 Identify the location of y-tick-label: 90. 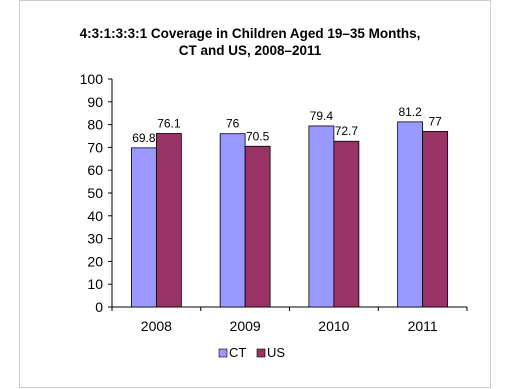
(95, 102).